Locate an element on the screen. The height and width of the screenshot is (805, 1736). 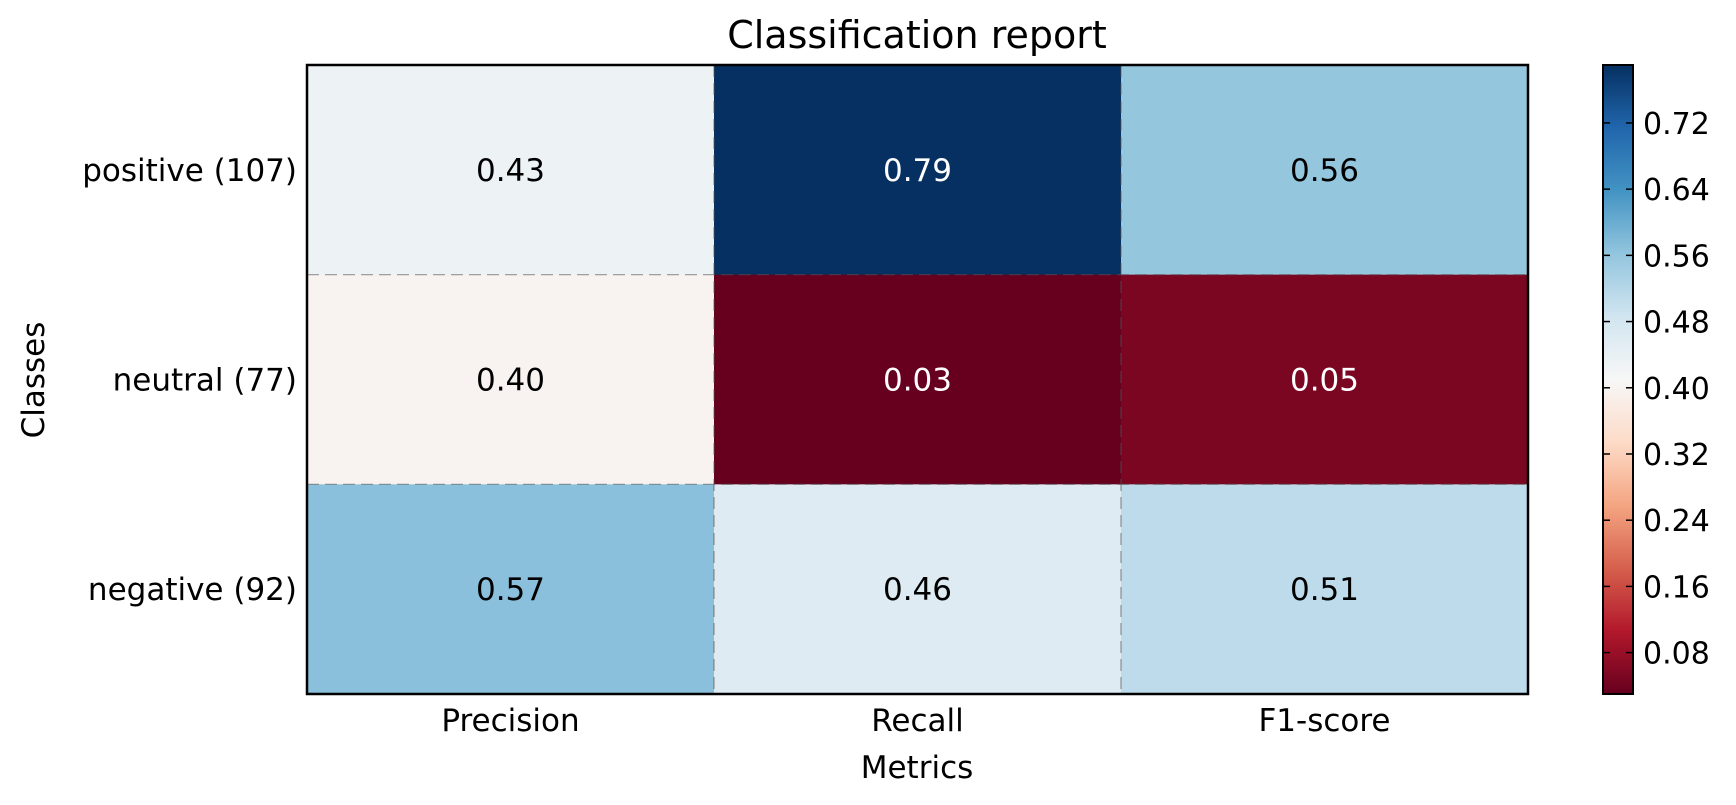
colorbar-tick-label: 0.48 is located at coordinates (1676, 323).